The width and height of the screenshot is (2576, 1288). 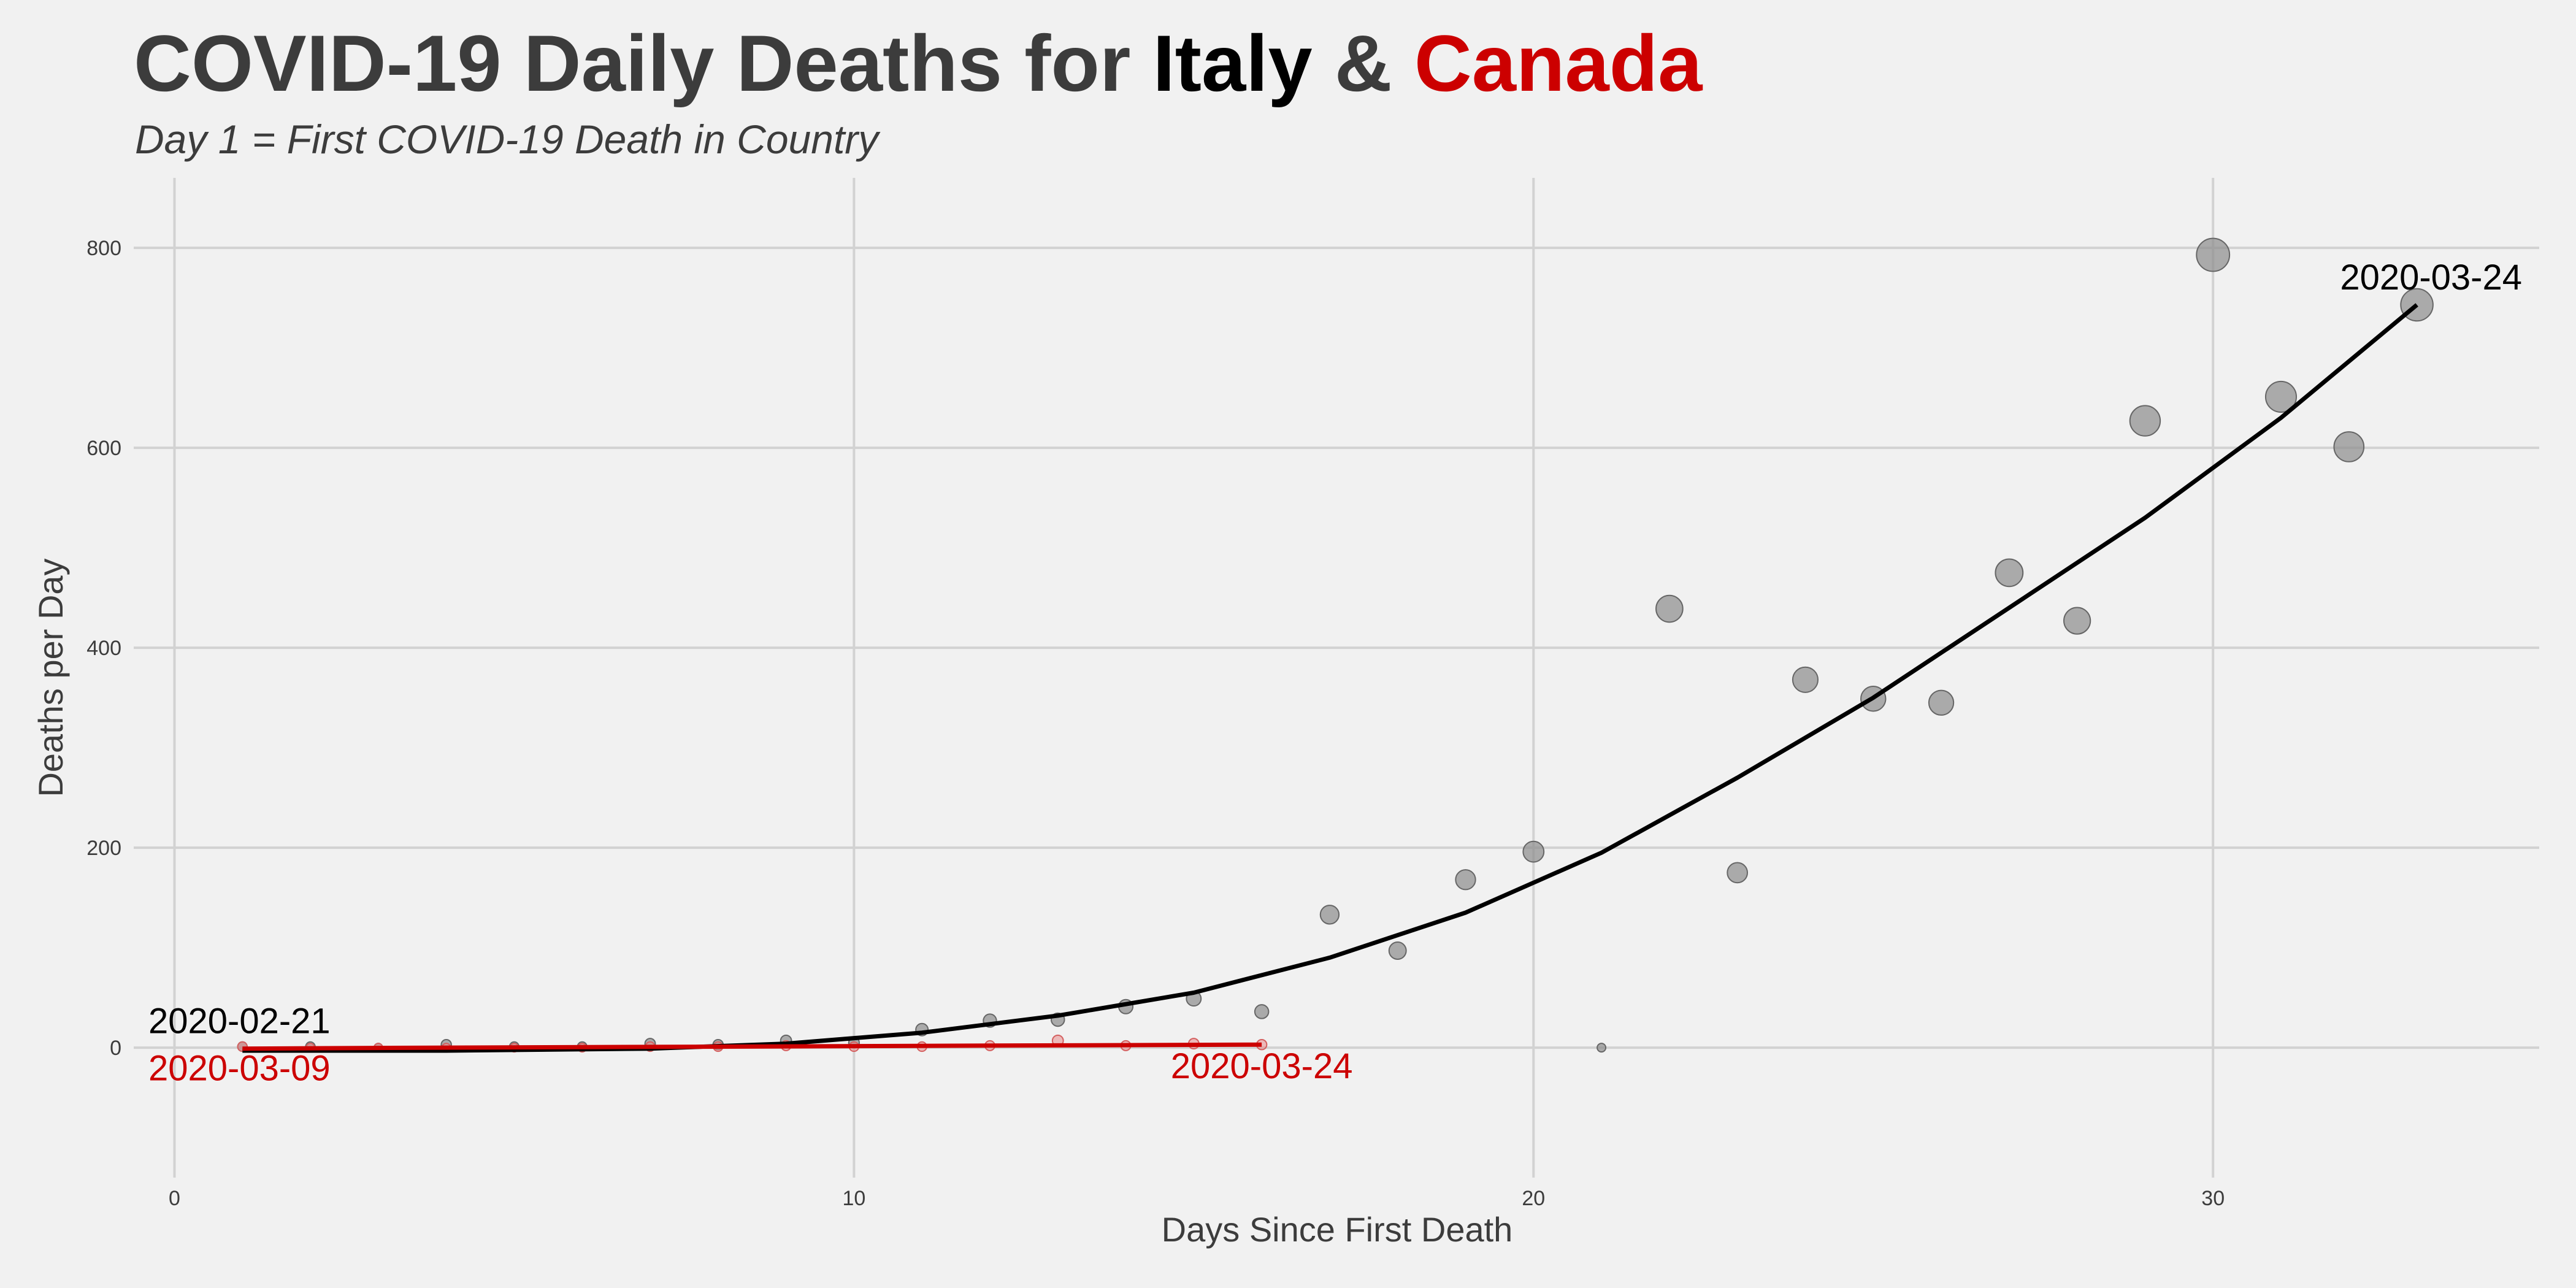 I want to click on y-axis-title: Deaths per Day, so click(x=50, y=677).